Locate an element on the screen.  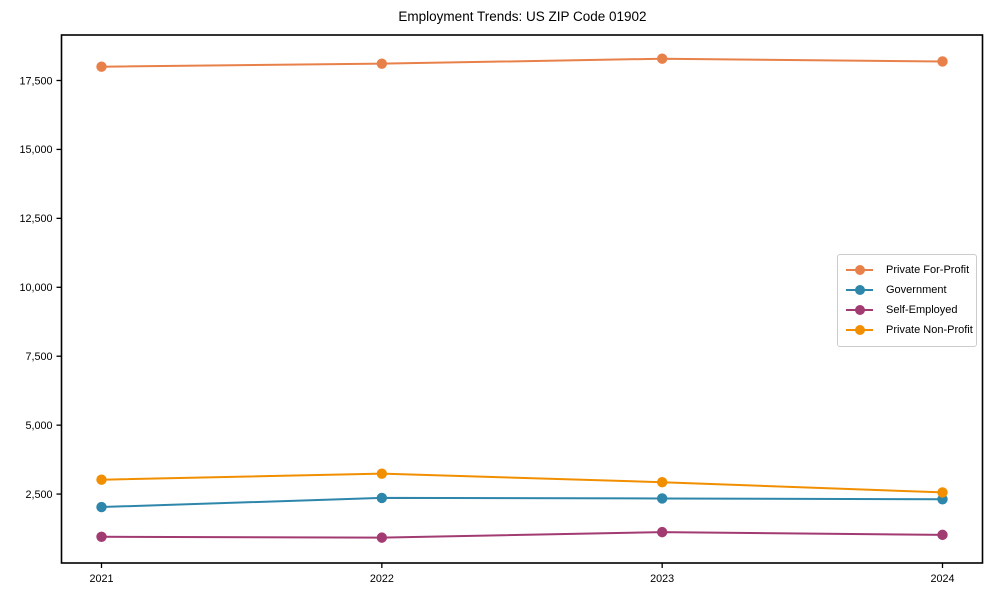
data-point-private-for-profit-2023 is located at coordinates (662, 58).